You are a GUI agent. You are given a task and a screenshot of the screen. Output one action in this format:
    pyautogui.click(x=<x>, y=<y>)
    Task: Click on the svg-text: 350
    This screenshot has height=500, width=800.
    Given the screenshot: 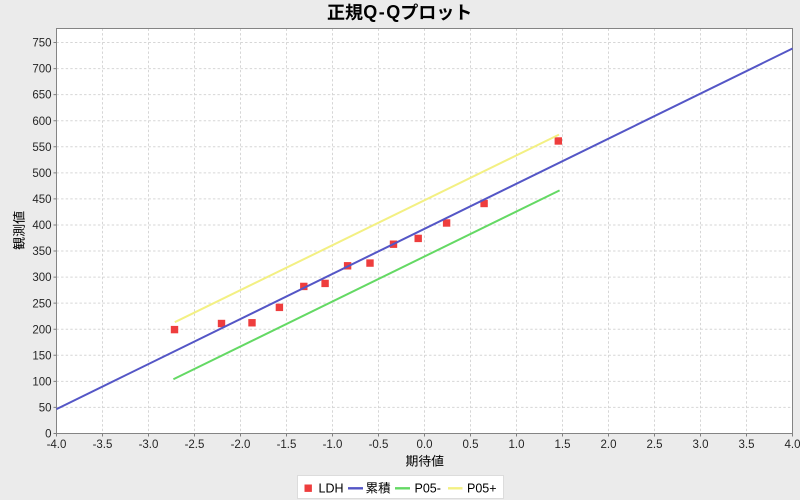 What is the action you would take?
    pyautogui.click(x=41, y=252)
    